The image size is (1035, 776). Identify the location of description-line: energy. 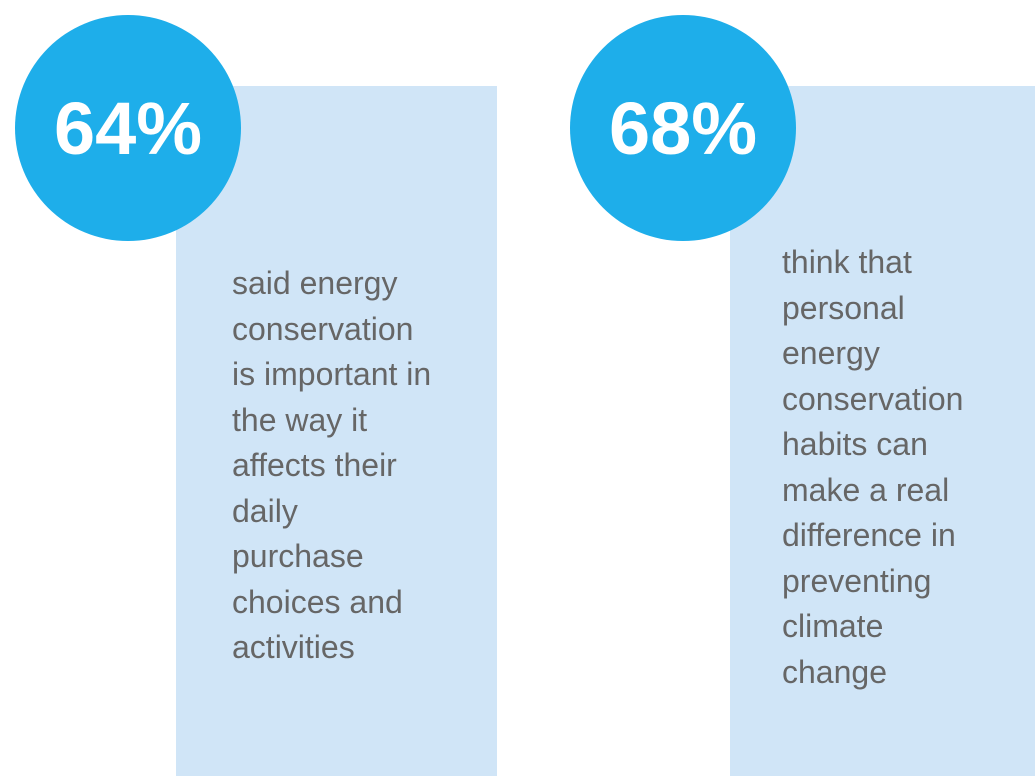
(831, 353).